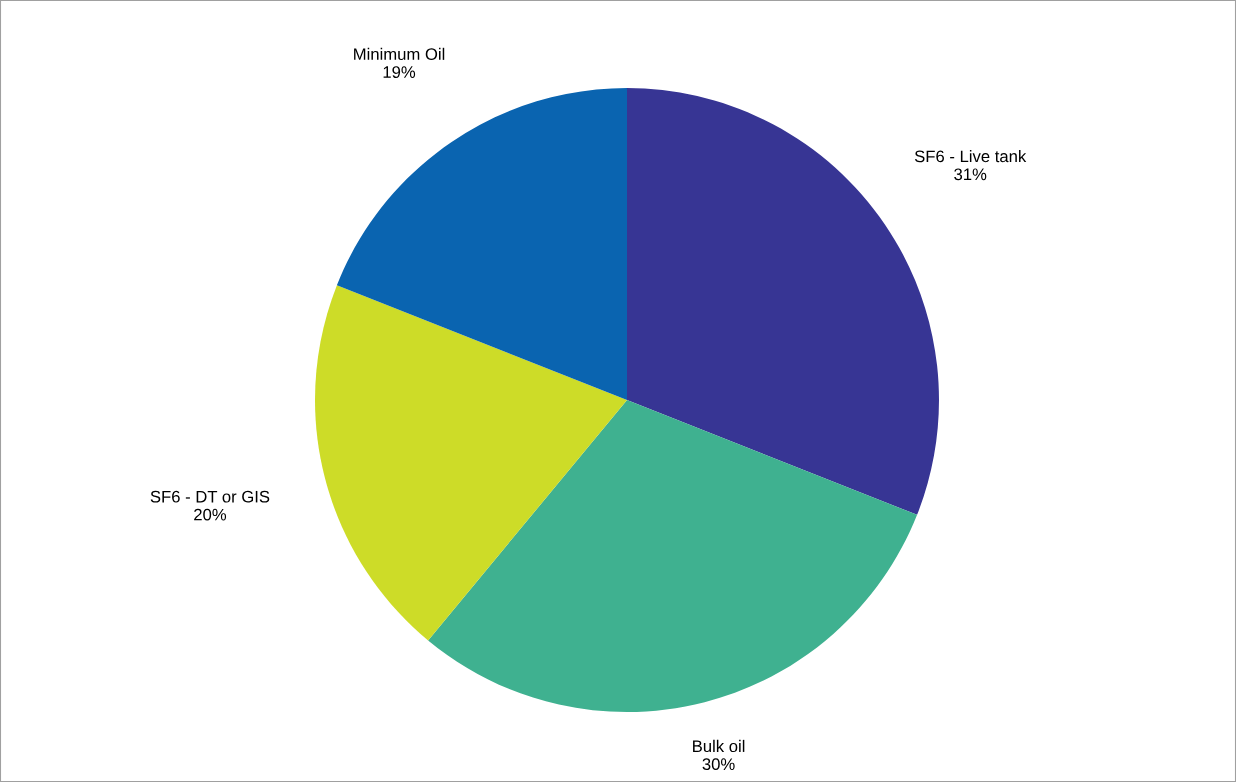  I want to click on slice-label: SF6 - Live tank, so click(970, 156).